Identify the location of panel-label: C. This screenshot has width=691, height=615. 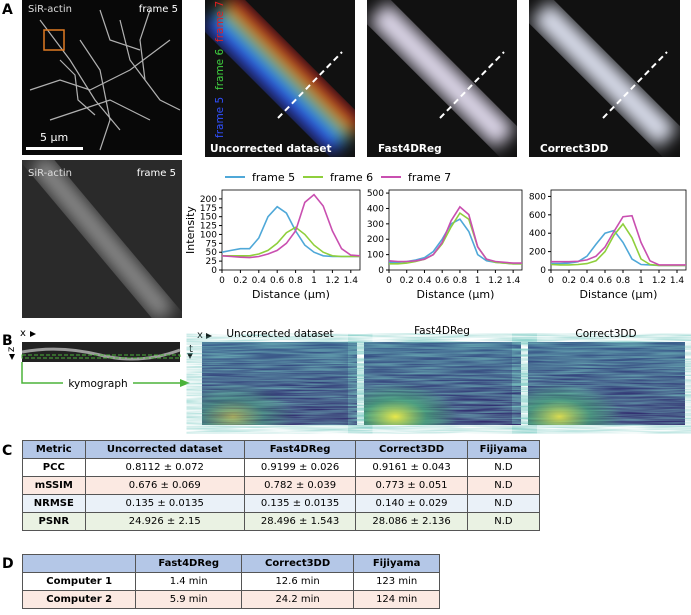
(7, 451).